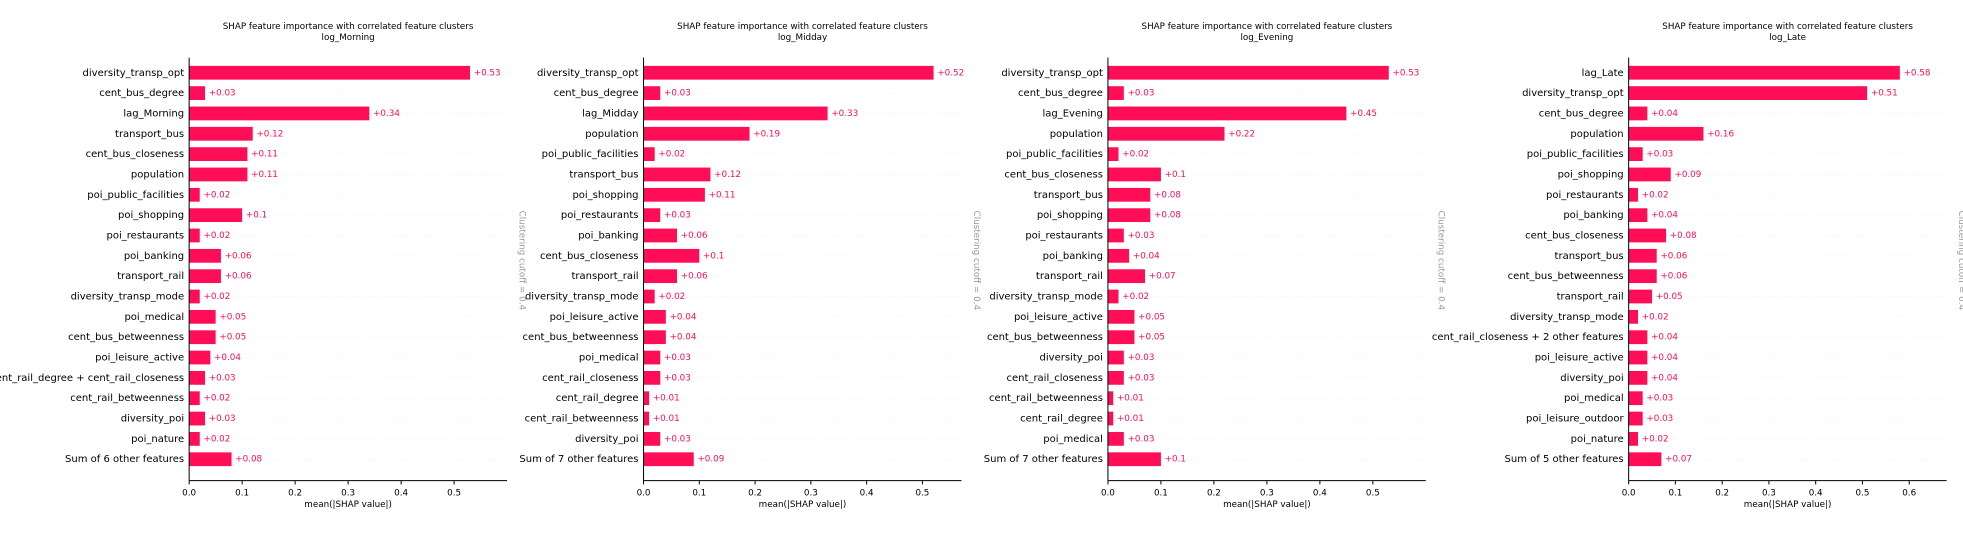  What do you see at coordinates (766, 134) in the screenshot?
I see `value-label: +0.19` at bounding box center [766, 134].